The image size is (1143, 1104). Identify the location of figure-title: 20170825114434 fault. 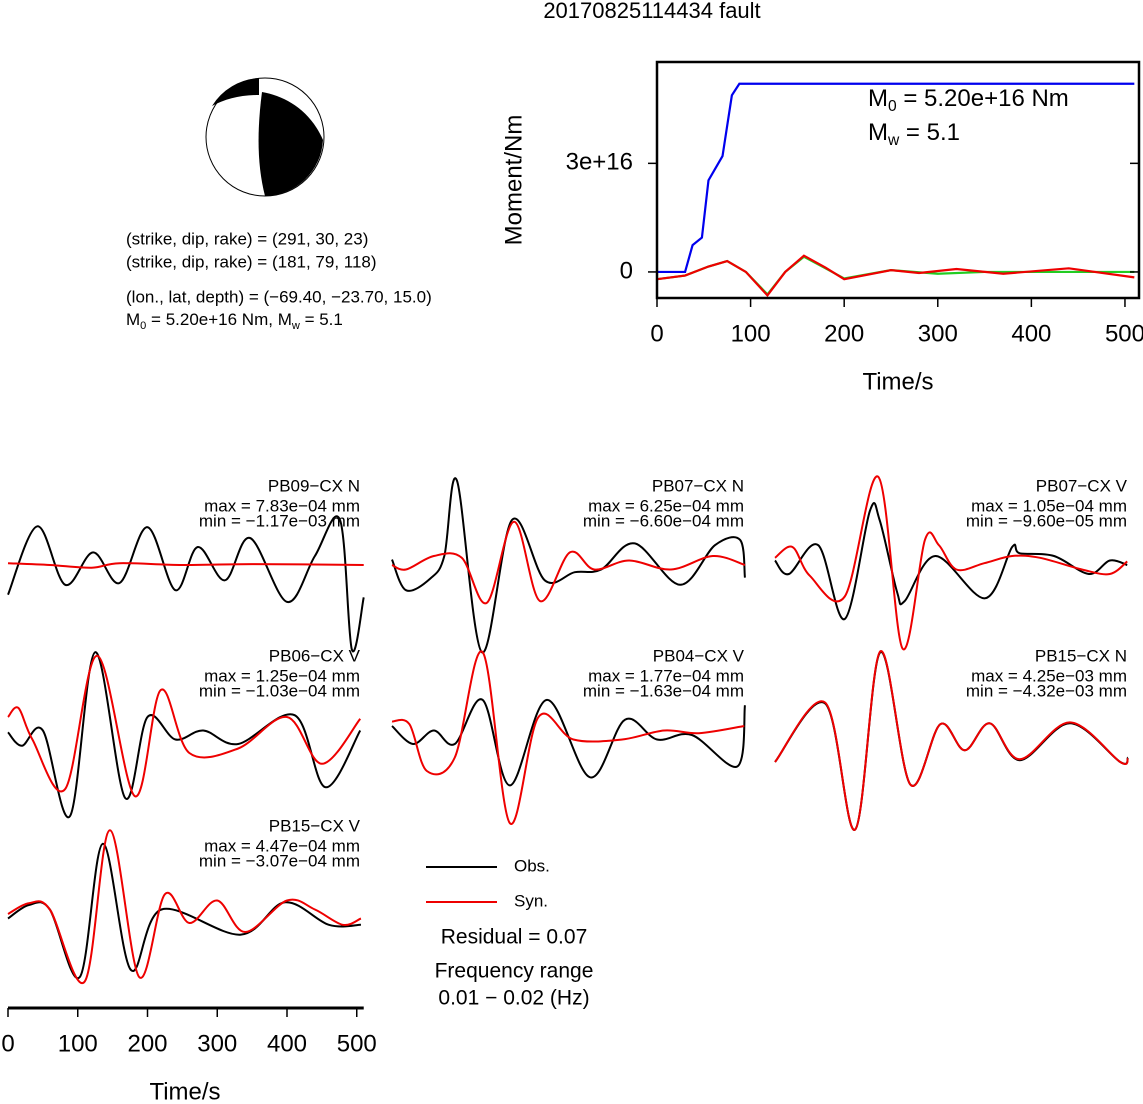
(651, 11).